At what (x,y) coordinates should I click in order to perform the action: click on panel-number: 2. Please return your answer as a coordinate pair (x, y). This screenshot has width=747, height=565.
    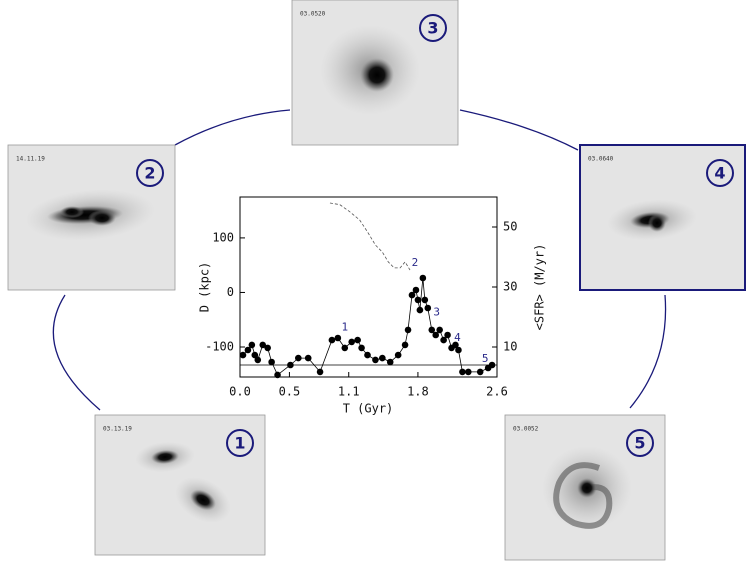
    Looking at the image, I should click on (149, 173).